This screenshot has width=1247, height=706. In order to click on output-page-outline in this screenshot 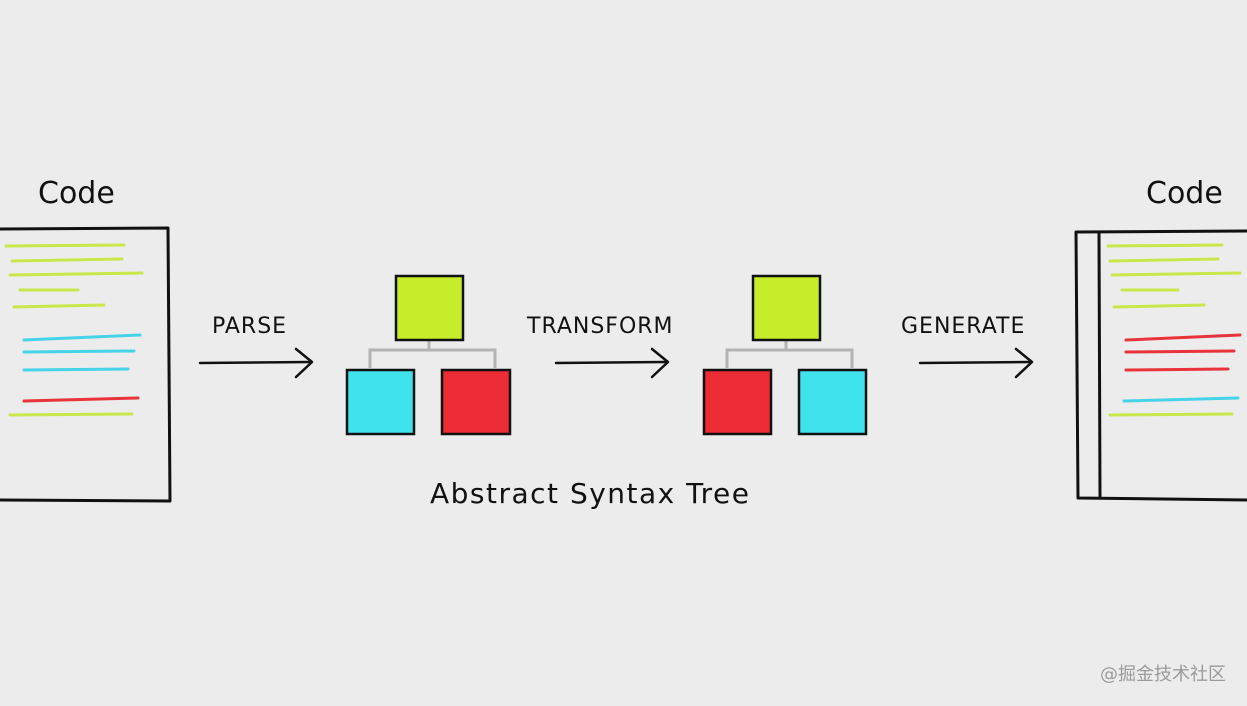, I will do `click(1160, 365)`.